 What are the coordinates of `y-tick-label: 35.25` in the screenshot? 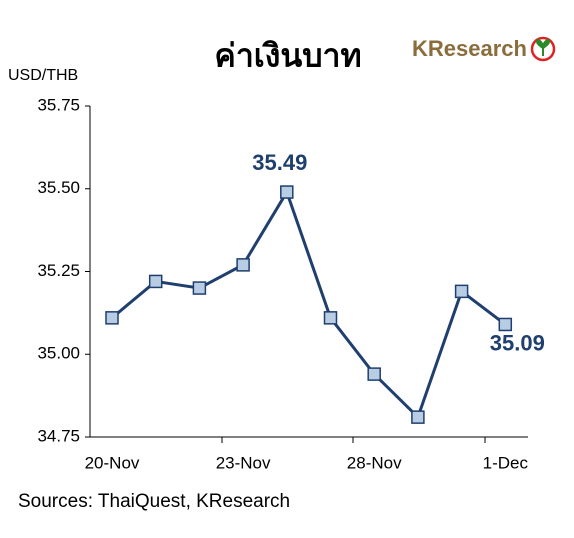 It's located at (58, 270).